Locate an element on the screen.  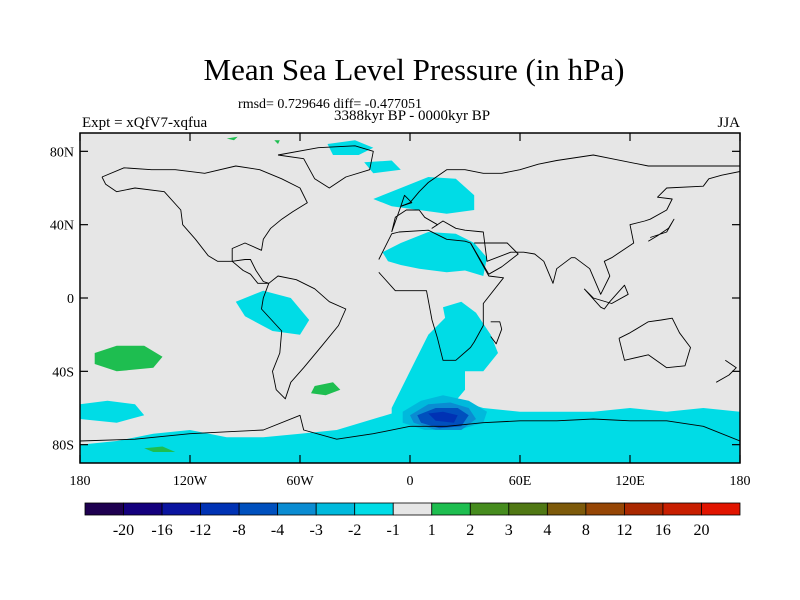
y-tick-label: 80S is located at coordinates (63, 446).